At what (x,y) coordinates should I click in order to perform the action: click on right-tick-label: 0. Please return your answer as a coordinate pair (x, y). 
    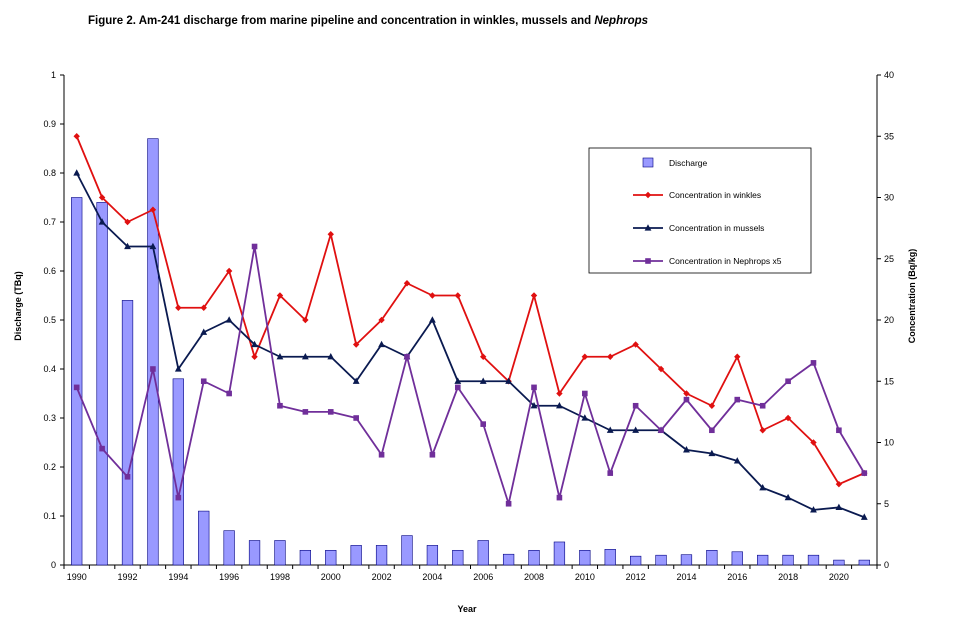
    Looking at the image, I should click on (886, 565).